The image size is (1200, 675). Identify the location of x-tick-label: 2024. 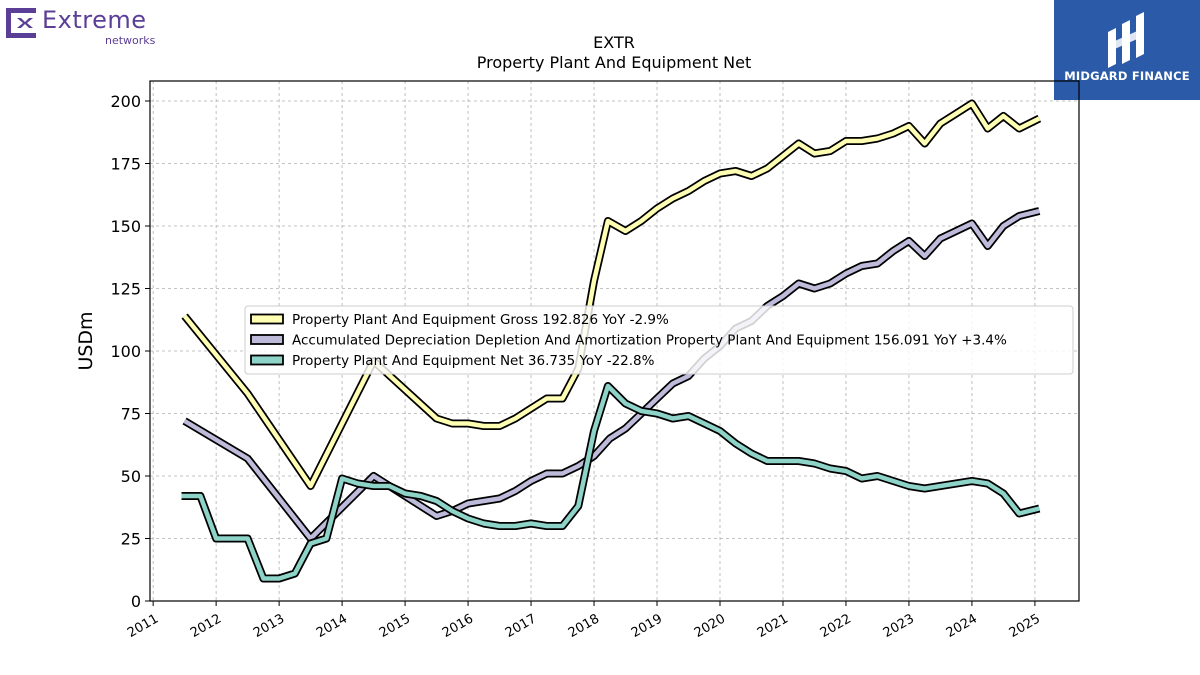
(962, 626).